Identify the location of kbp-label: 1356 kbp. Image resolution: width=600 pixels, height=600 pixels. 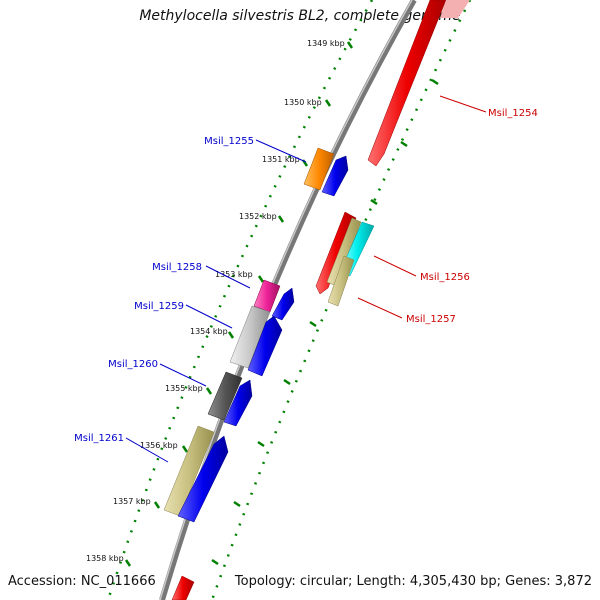
(159, 445).